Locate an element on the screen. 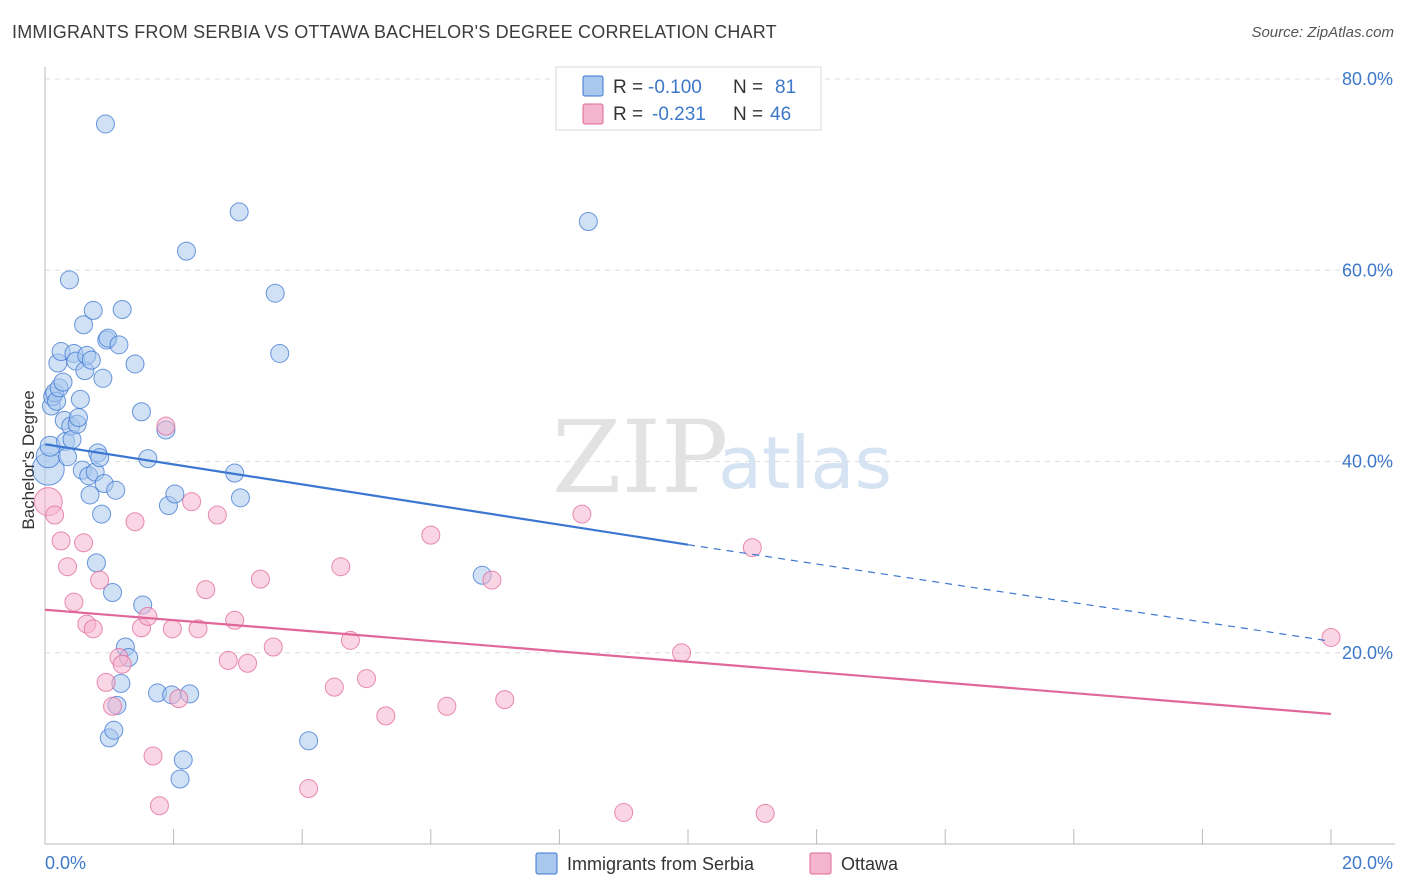  serbia-trend-line is located at coordinates (366, 494).